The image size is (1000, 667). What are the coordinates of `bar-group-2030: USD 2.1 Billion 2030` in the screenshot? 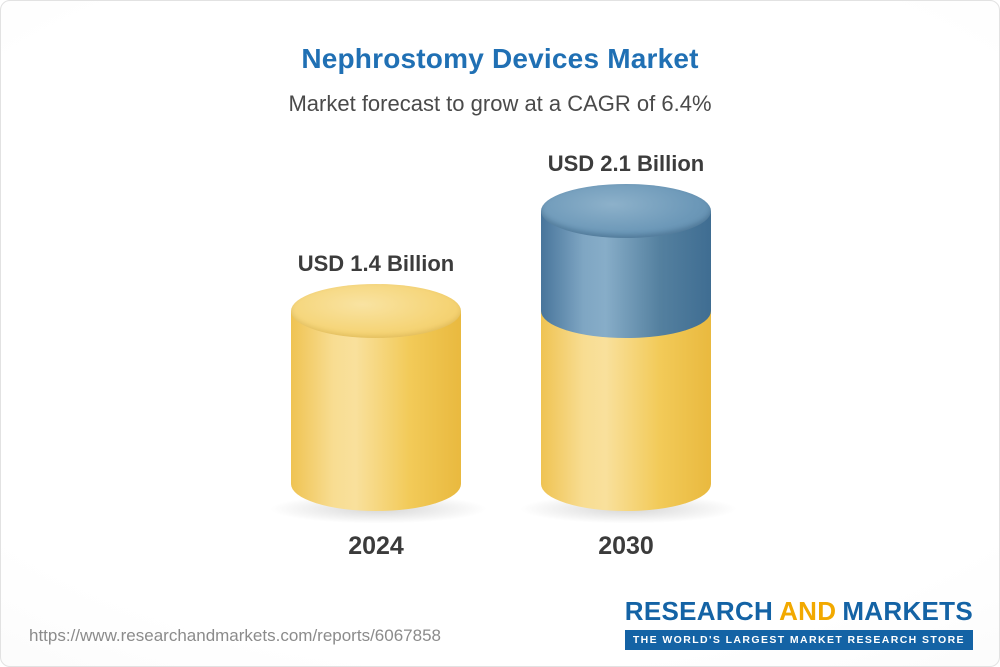 It's located at (628, 355).